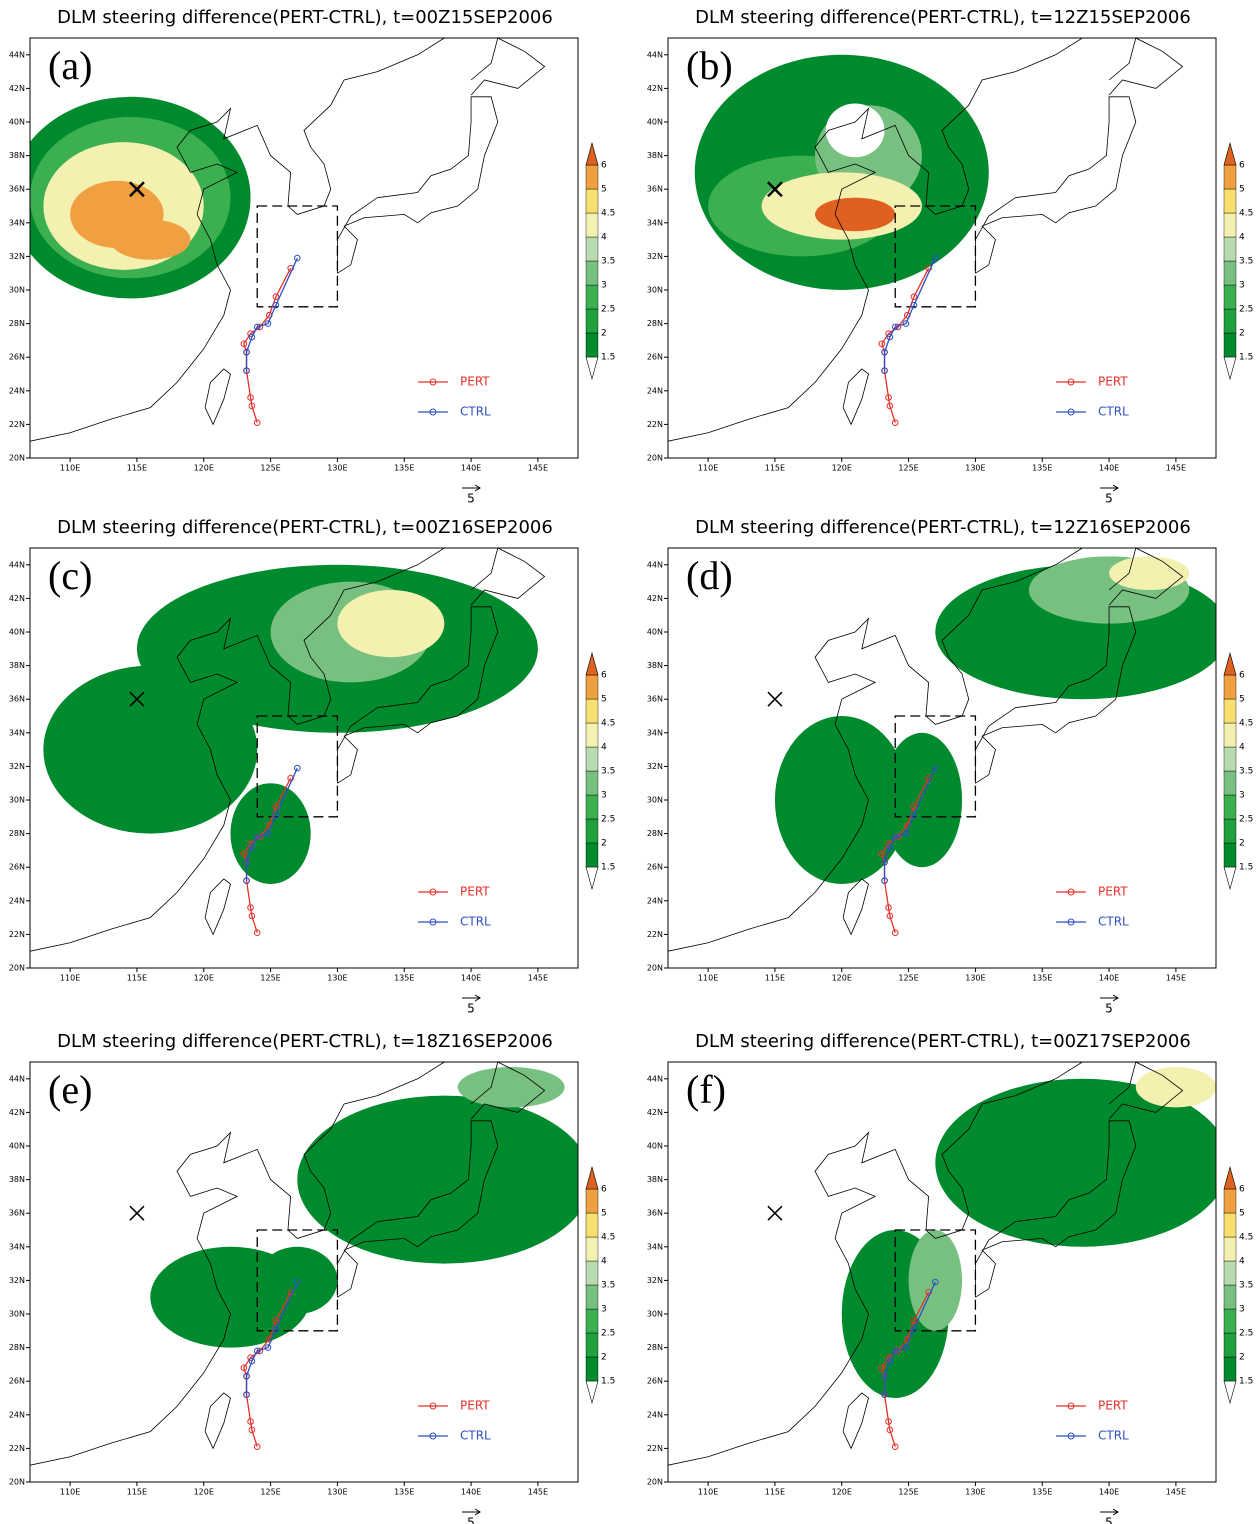  What do you see at coordinates (17, 934) in the screenshot?
I see `y-tick-label: 22N` at bounding box center [17, 934].